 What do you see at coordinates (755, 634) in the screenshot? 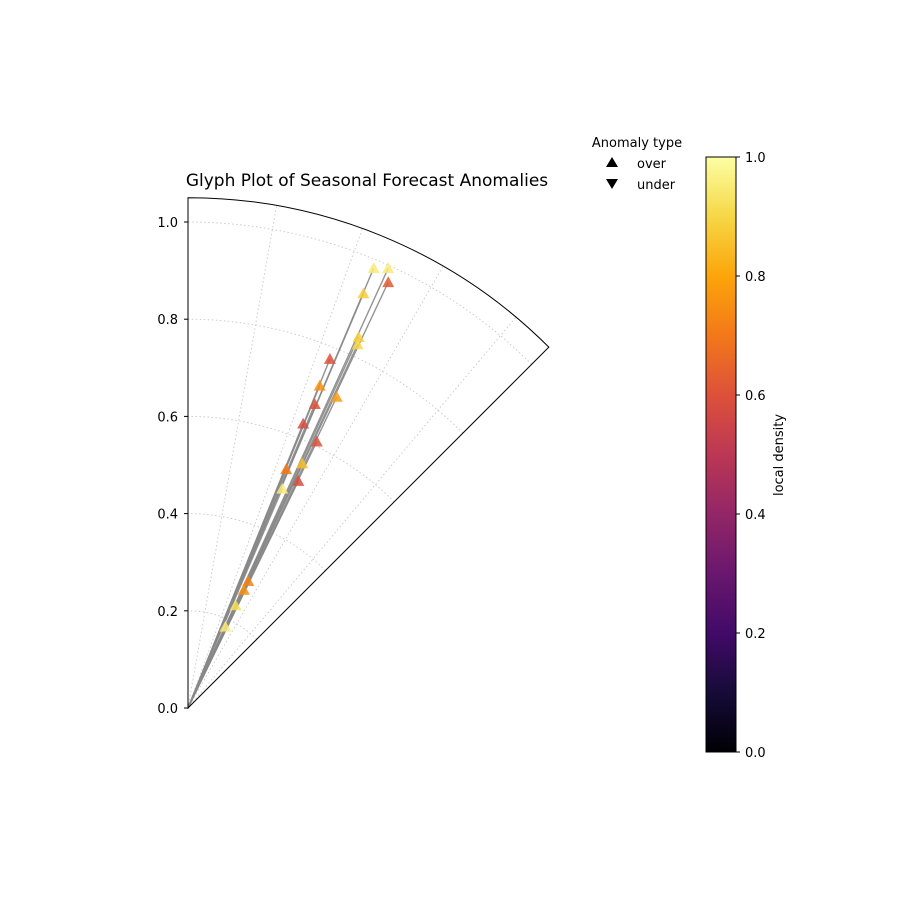
I see `colorbar-tick-label: 0.2` at bounding box center [755, 634].